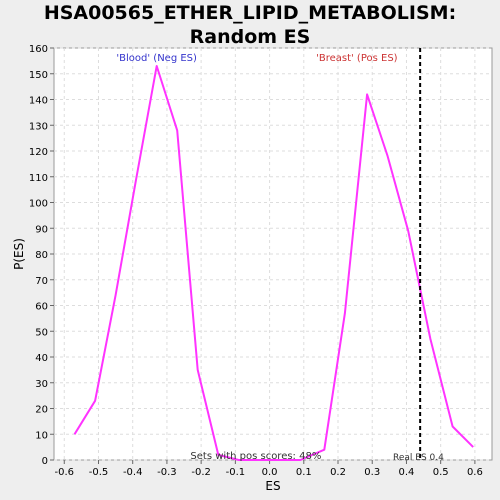 The width and height of the screenshot is (500, 500). What do you see at coordinates (99, 472) in the screenshot?
I see `x-tick-label: -0.5` at bounding box center [99, 472].